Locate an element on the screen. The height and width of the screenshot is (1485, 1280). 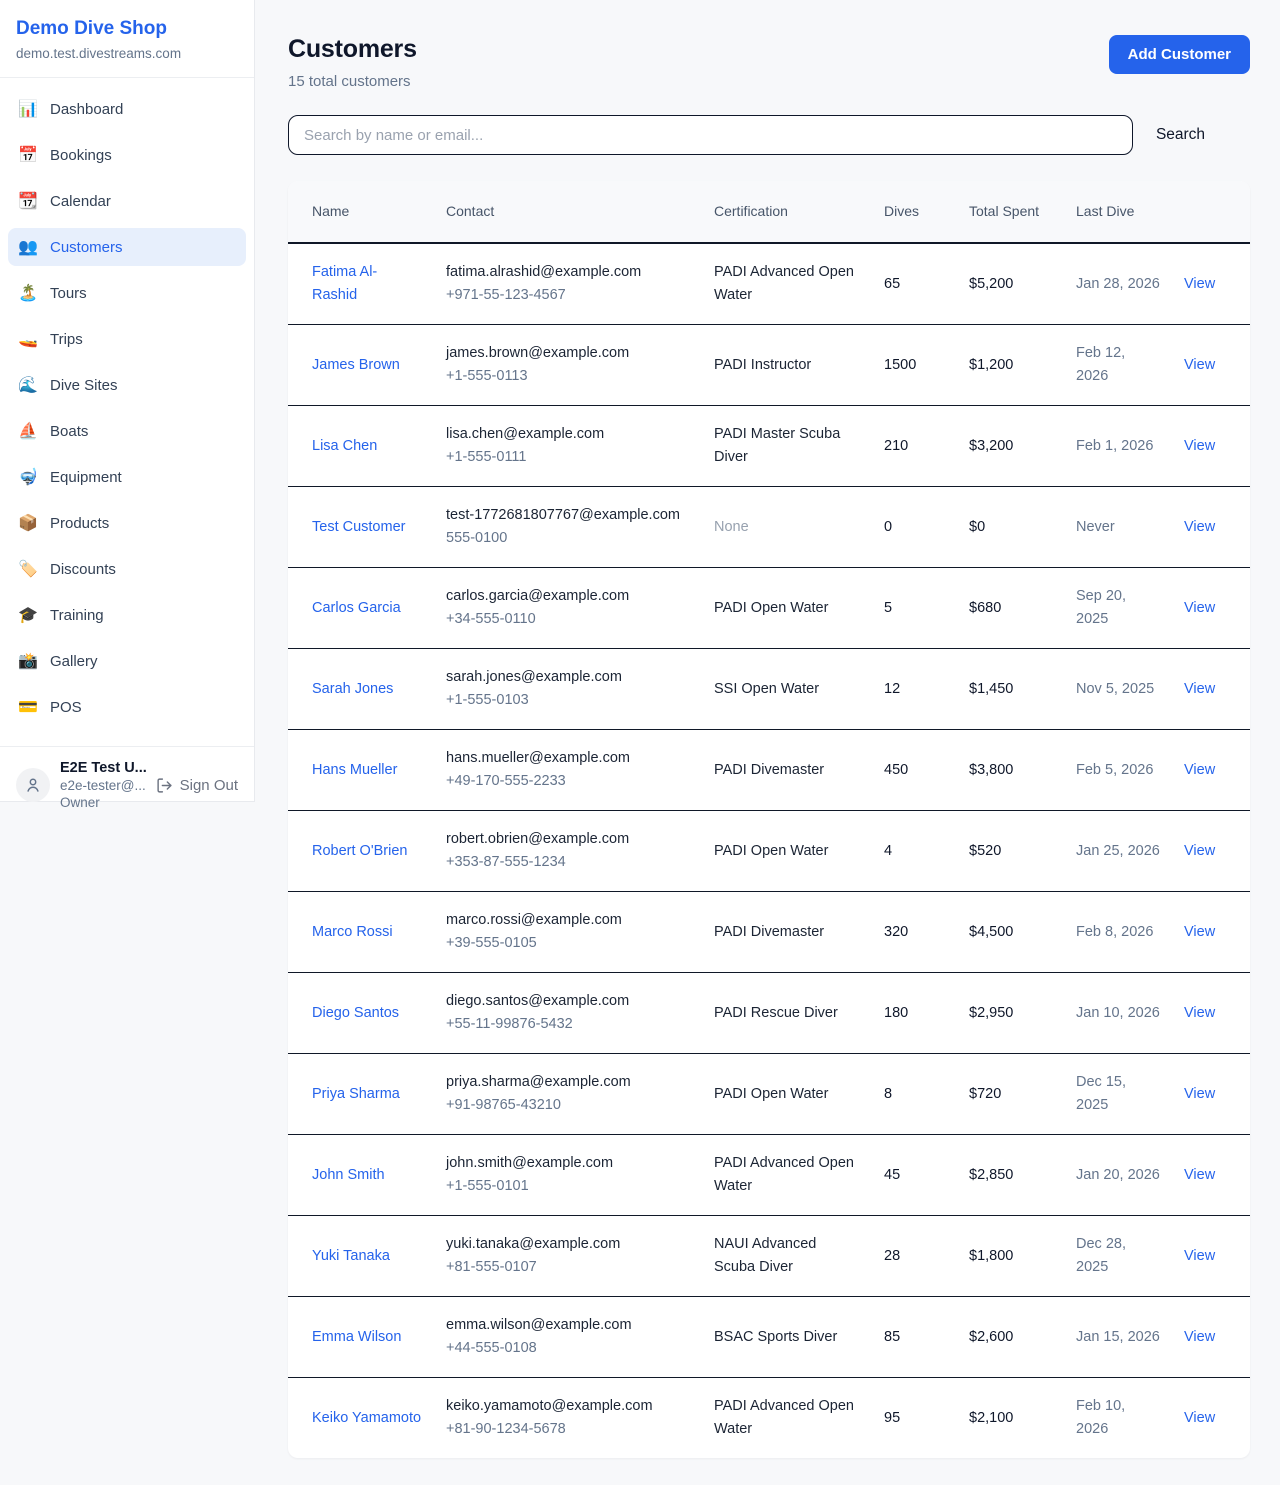
sidebar-item-calendar: 📆 Calendar is located at coordinates (127, 201).